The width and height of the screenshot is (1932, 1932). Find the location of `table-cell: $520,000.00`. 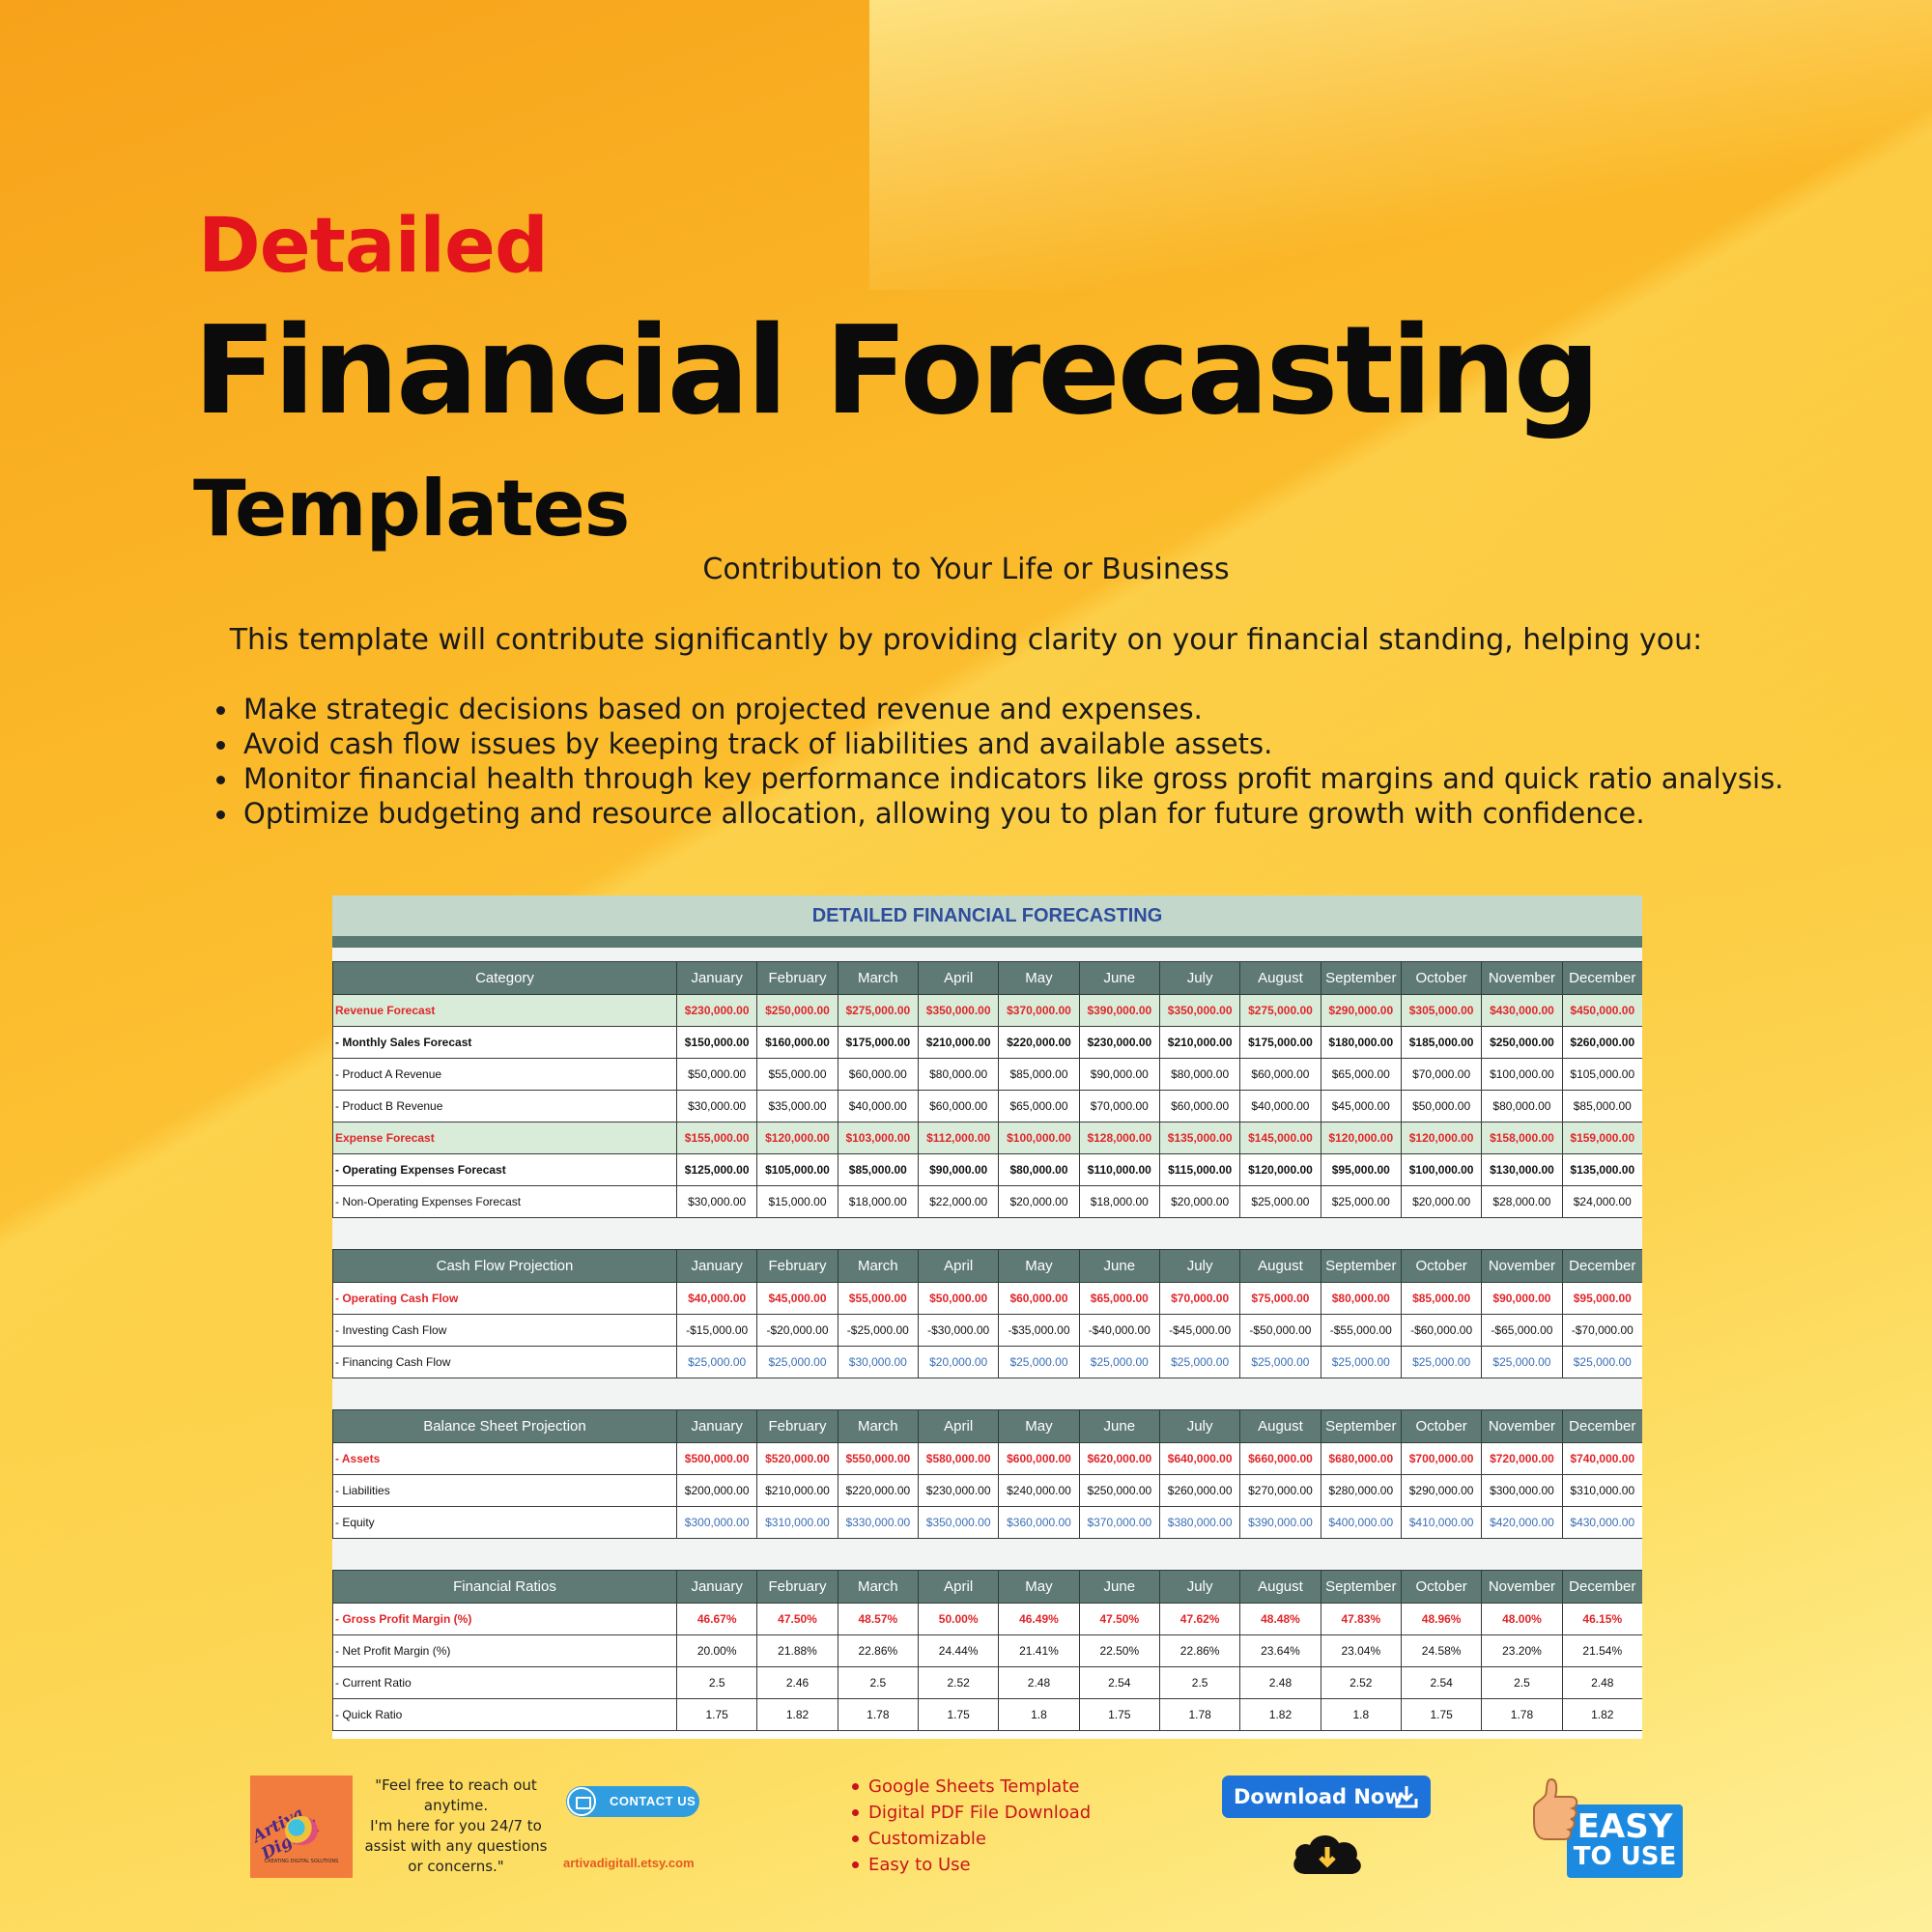

table-cell: $520,000.00 is located at coordinates (797, 1458).